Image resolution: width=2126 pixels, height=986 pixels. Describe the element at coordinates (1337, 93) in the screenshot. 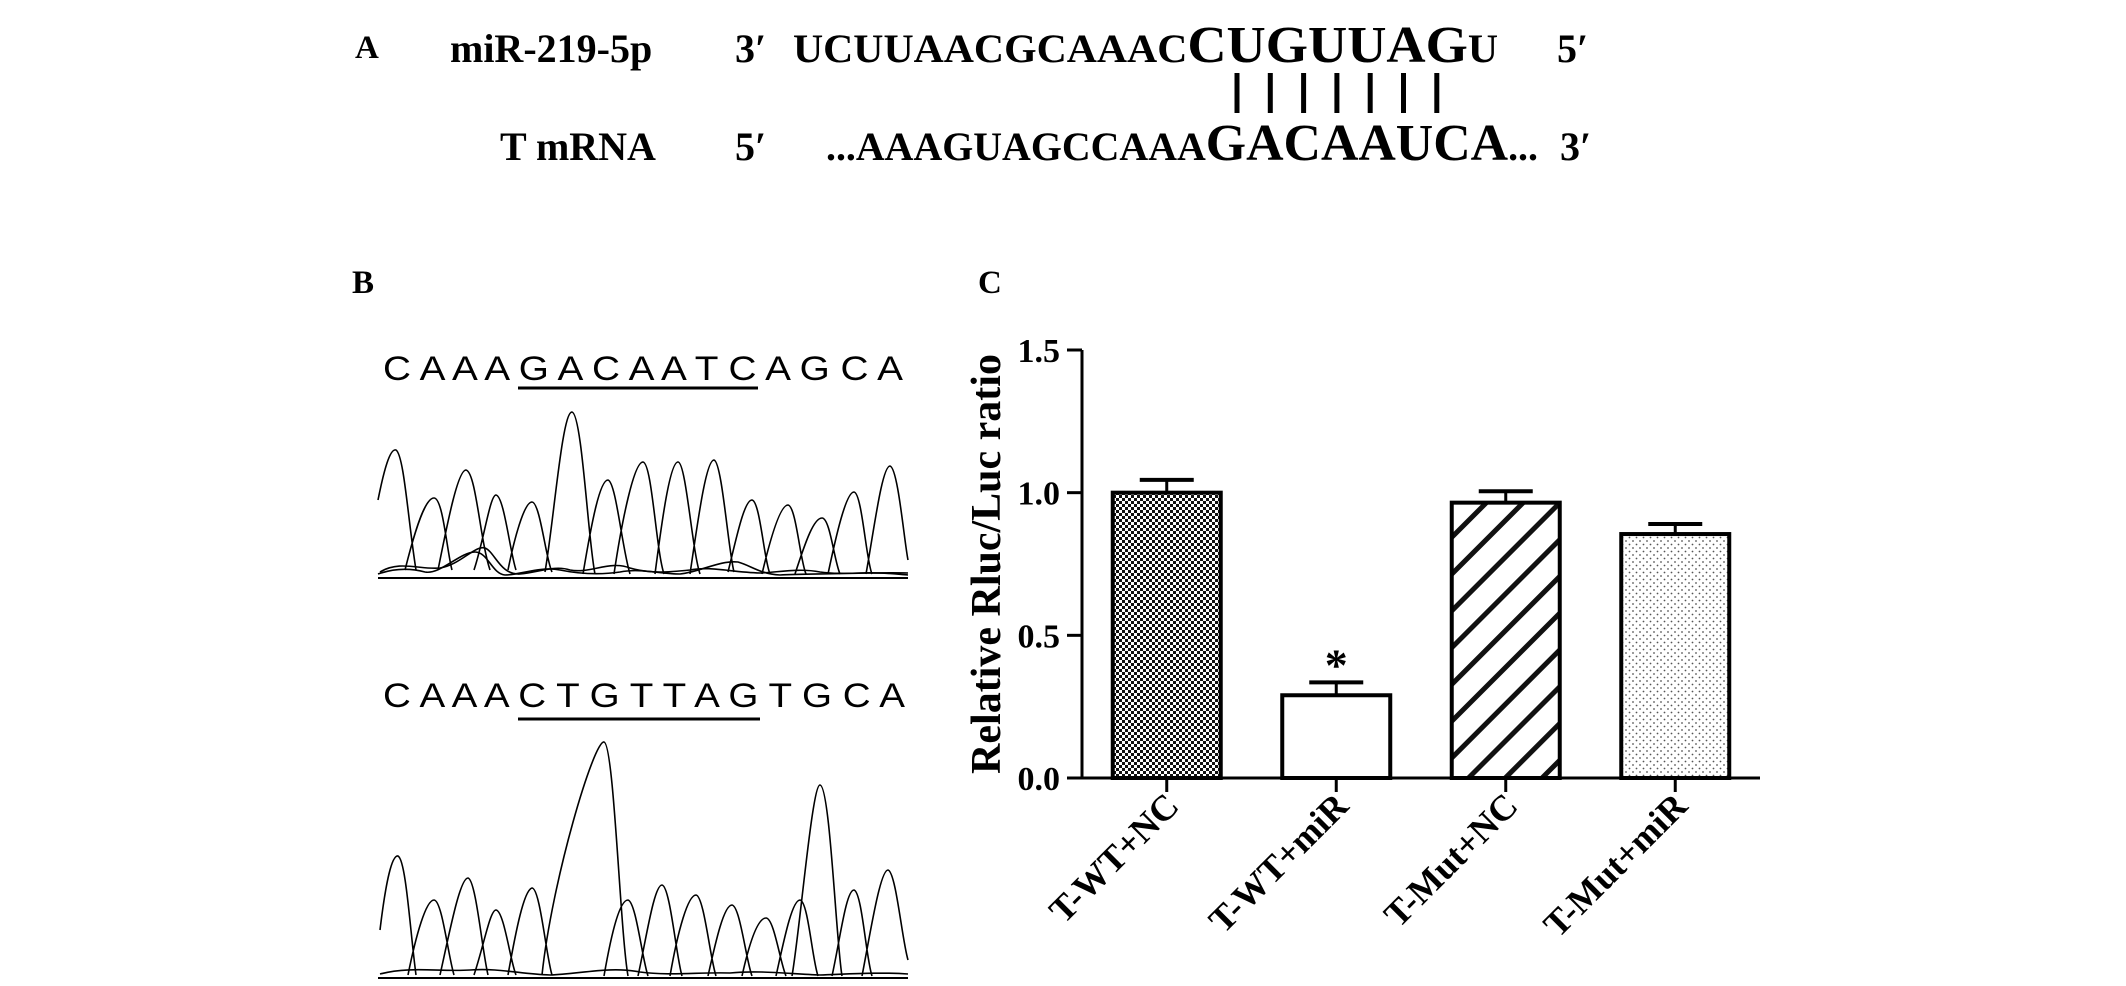

I see `base-pair-lines` at that location.